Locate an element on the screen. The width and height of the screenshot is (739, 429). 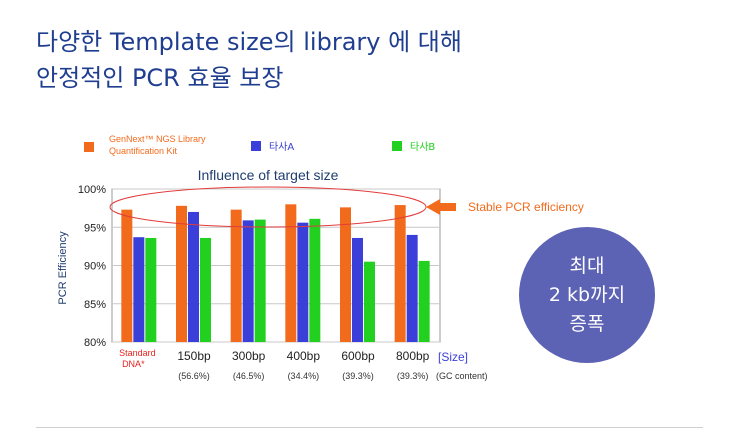
legend-label-gennext: GenNext™ NGS Library Quantification Kit is located at coordinates (158, 145).